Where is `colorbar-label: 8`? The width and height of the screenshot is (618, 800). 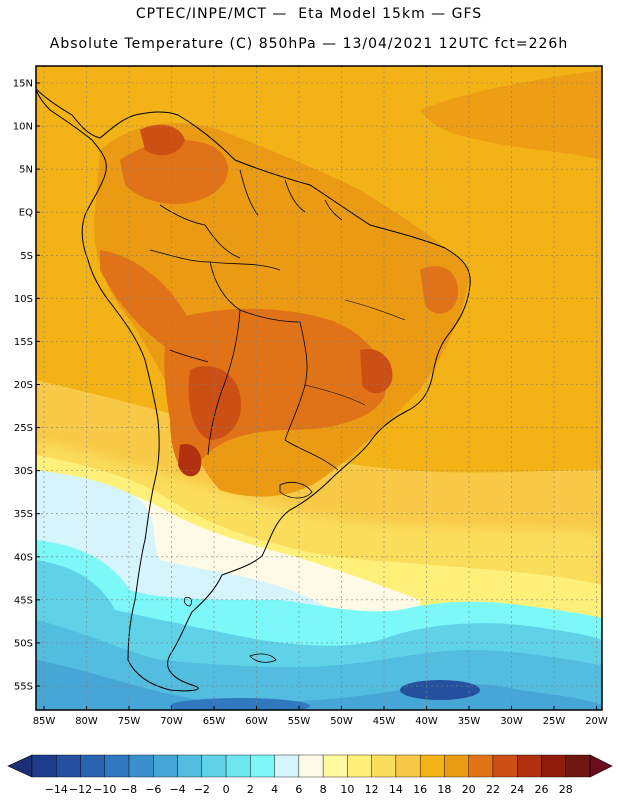 colorbar-label: 8 is located at coordinates (323, 789).